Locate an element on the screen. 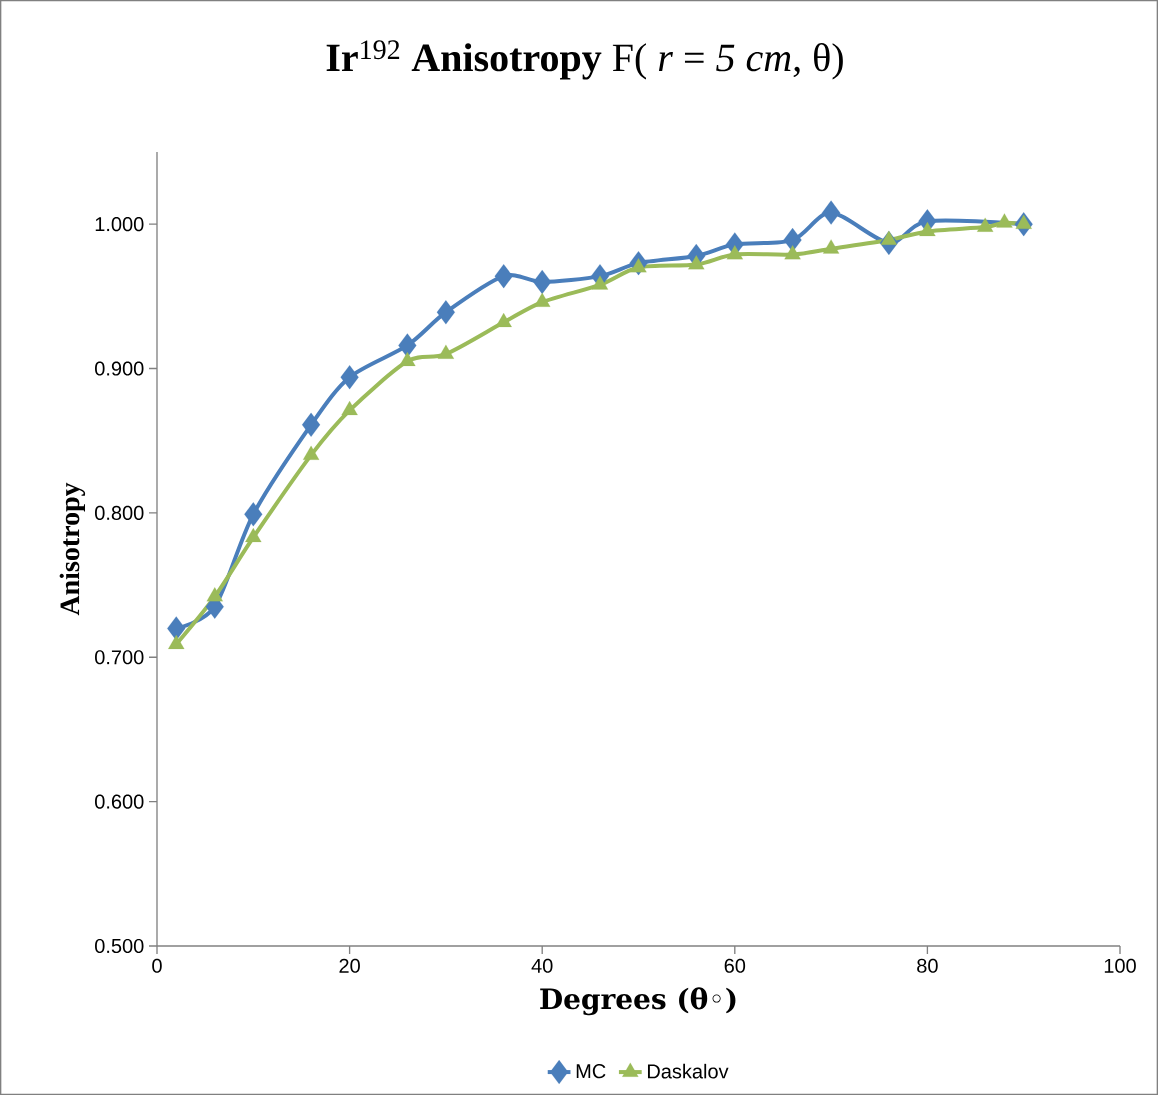  legend-label: MC is located at coordinates (591, 1071).